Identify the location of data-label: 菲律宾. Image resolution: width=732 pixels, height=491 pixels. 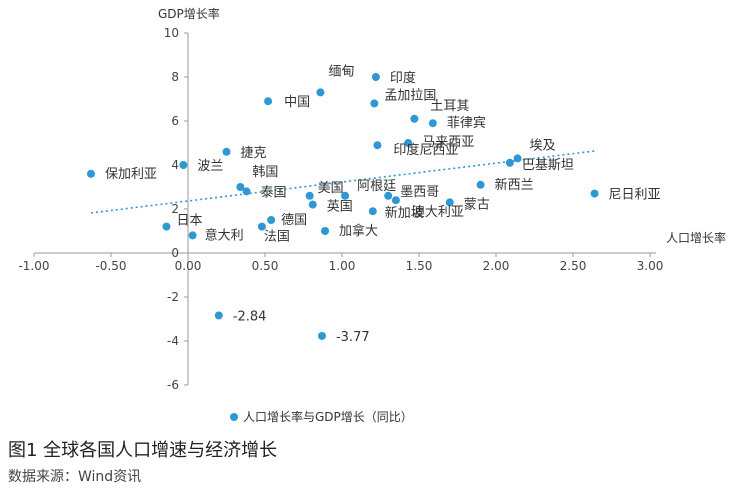
(466, 123).